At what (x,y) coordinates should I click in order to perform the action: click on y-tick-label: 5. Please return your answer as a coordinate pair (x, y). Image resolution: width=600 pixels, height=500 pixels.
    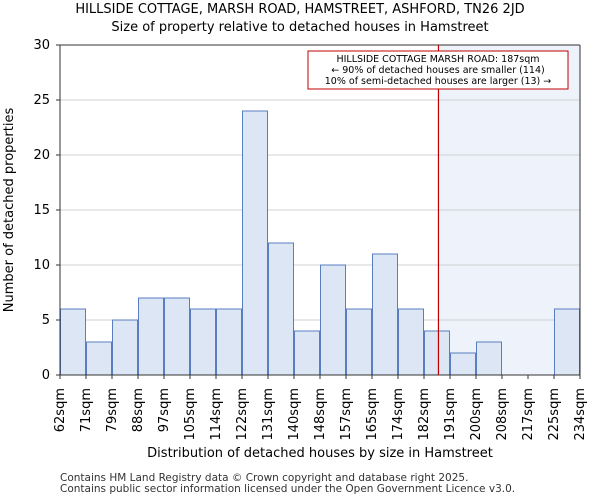
    Looking at the image, I should click on (46, 320).